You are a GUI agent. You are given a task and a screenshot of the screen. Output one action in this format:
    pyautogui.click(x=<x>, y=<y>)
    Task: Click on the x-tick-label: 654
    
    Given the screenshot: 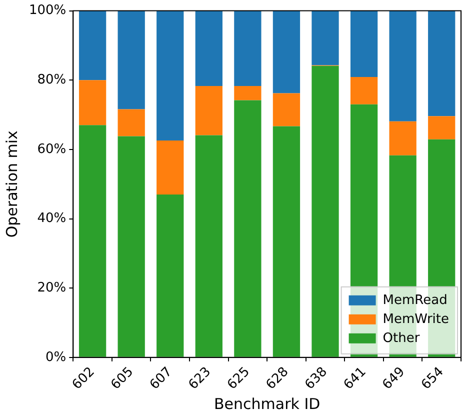 What is the action you would take?
    pyautogui.click(x=432, y=378)
    